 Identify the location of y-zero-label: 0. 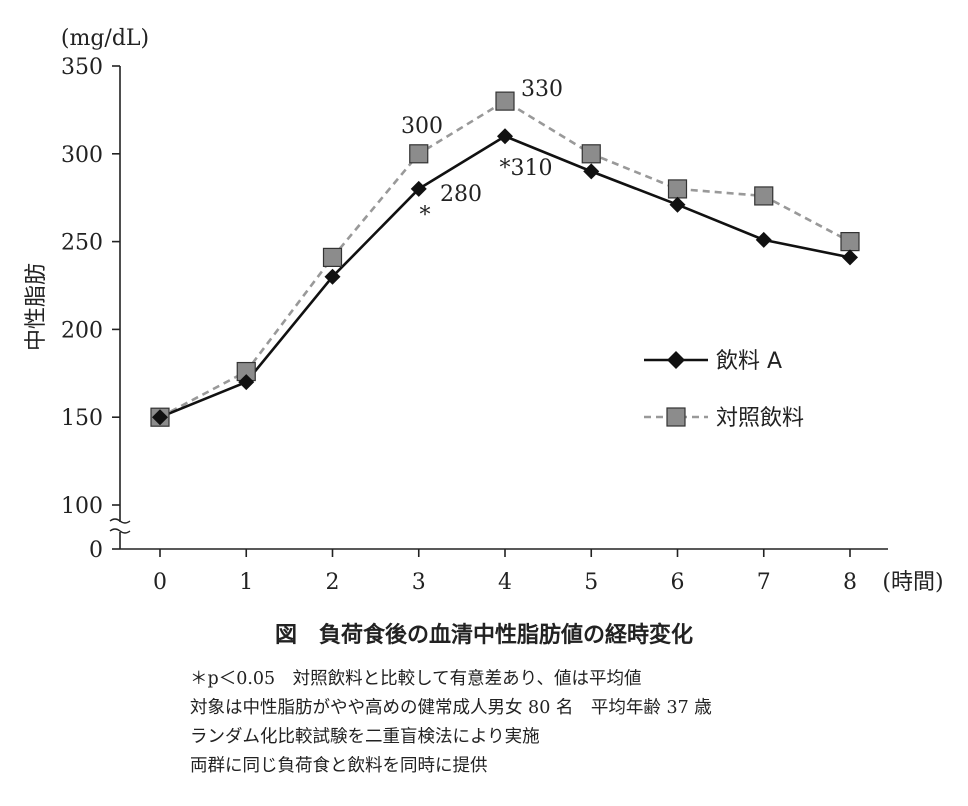
(96, 550).